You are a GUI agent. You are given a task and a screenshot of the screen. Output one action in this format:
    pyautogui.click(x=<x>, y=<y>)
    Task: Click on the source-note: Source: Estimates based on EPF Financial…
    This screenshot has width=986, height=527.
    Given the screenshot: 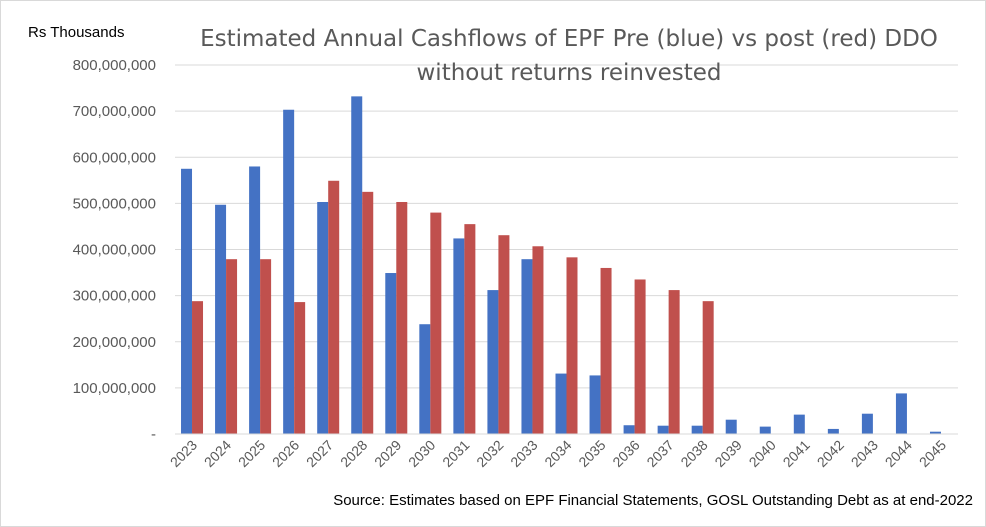 What is the action you would take?
    pyautogui.click(x=653, y=500)
    